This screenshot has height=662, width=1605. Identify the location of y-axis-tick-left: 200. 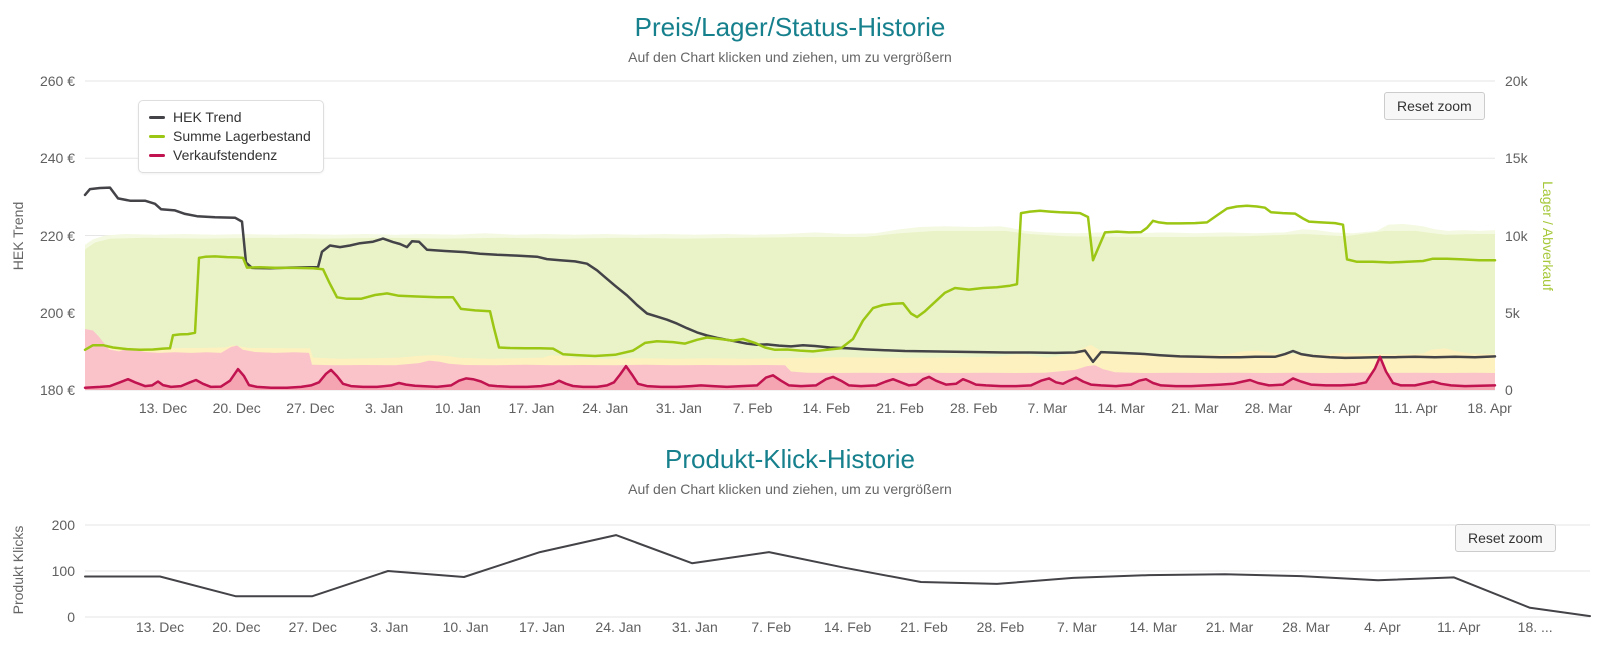
(63, 525).